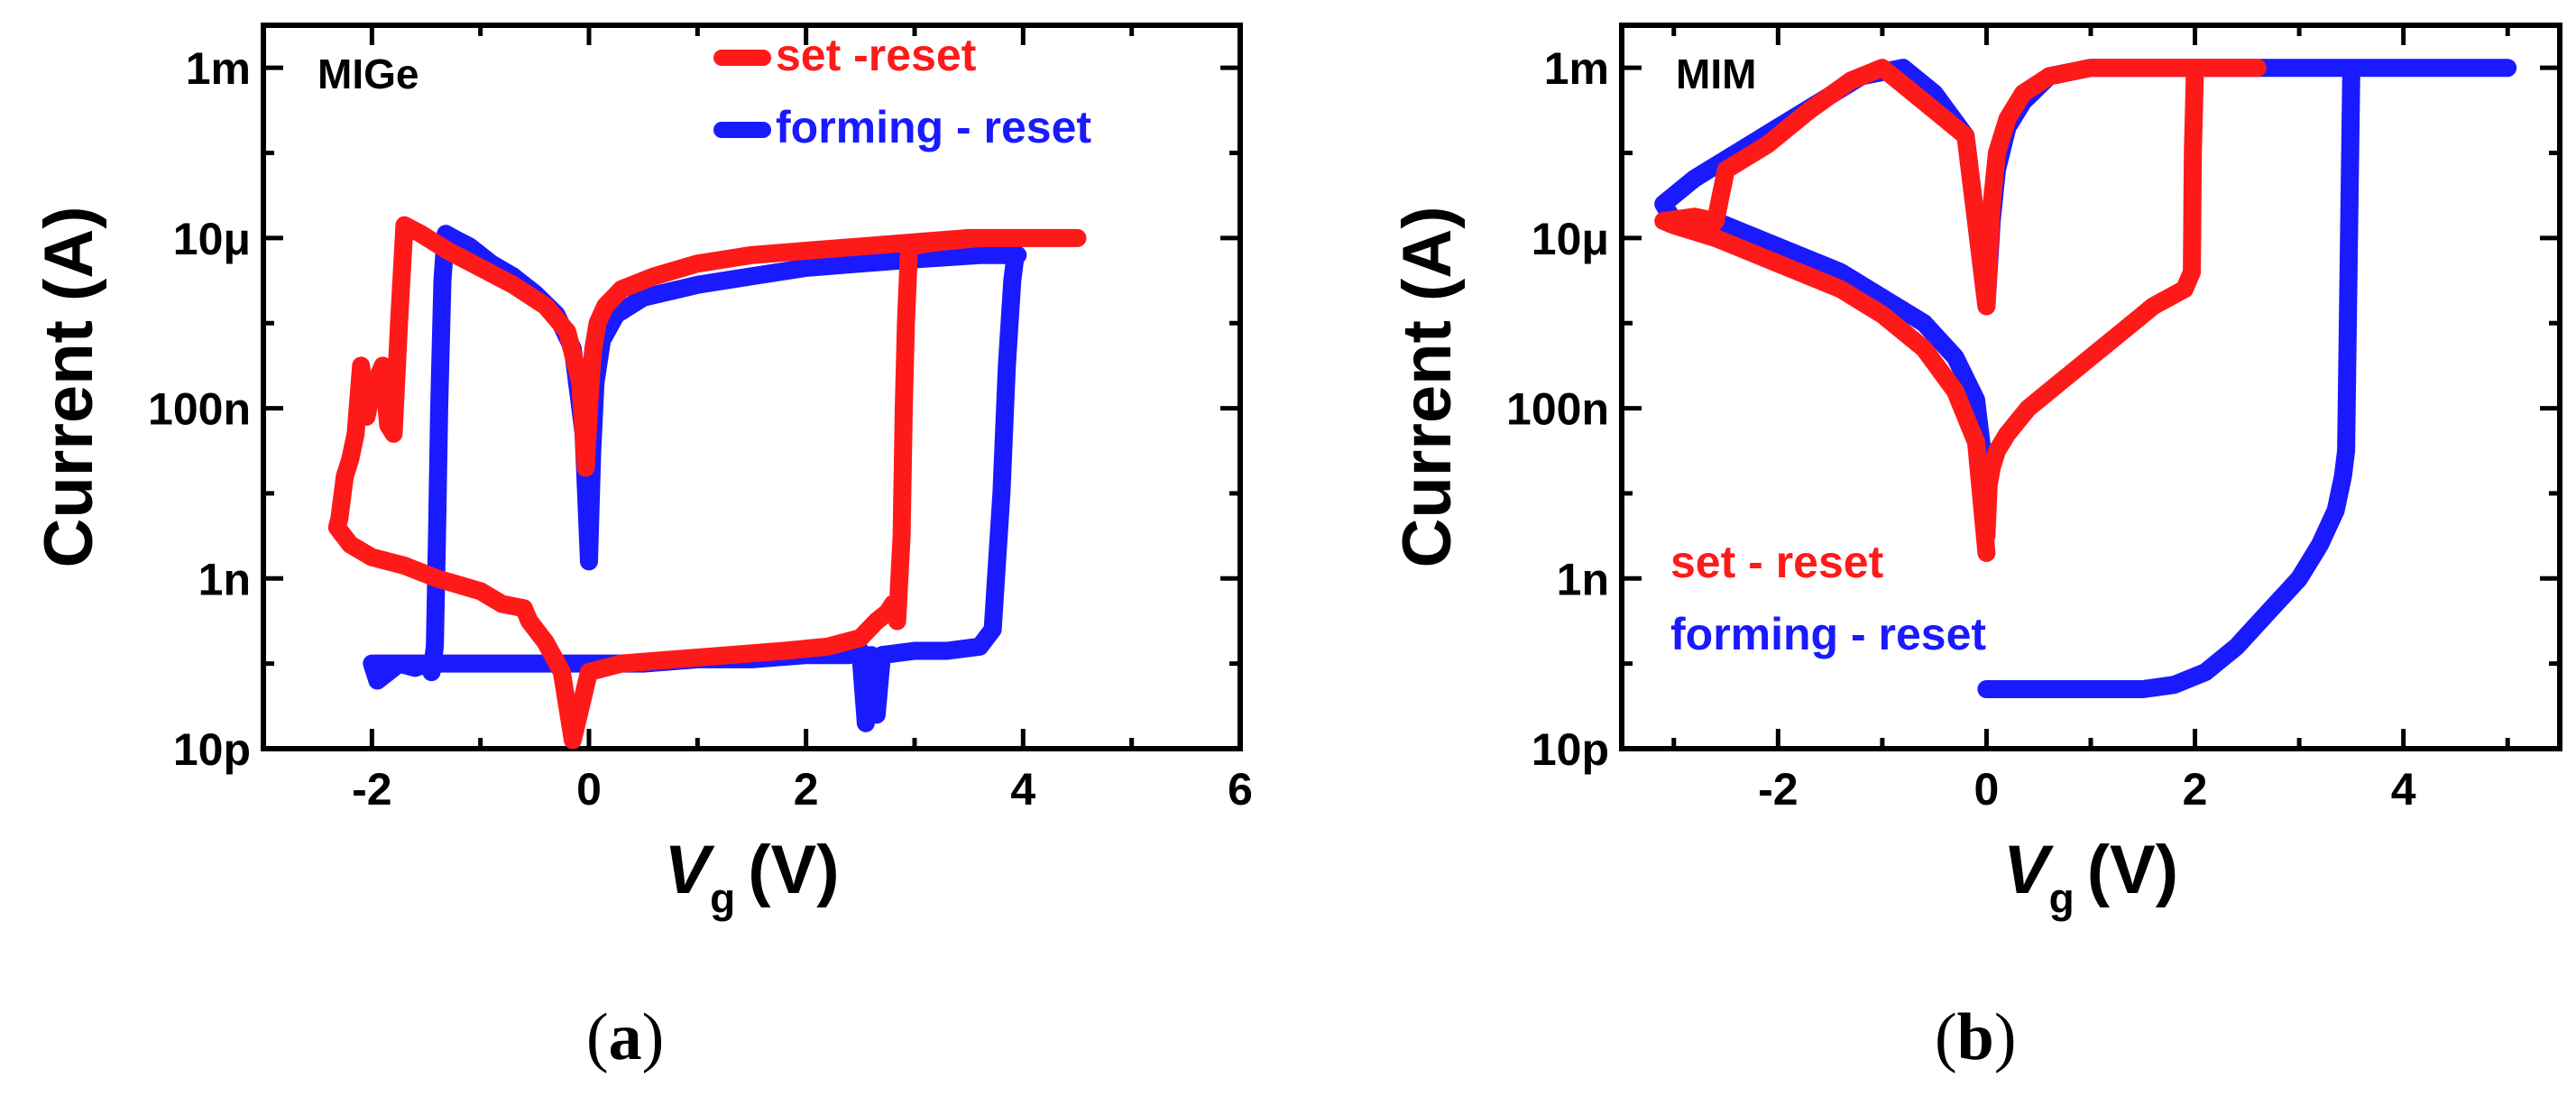  What do you see at coordinates (368, 74) in the screenshot?
I see `panel-annotation: MIGe` at bounding box center [368, 74].